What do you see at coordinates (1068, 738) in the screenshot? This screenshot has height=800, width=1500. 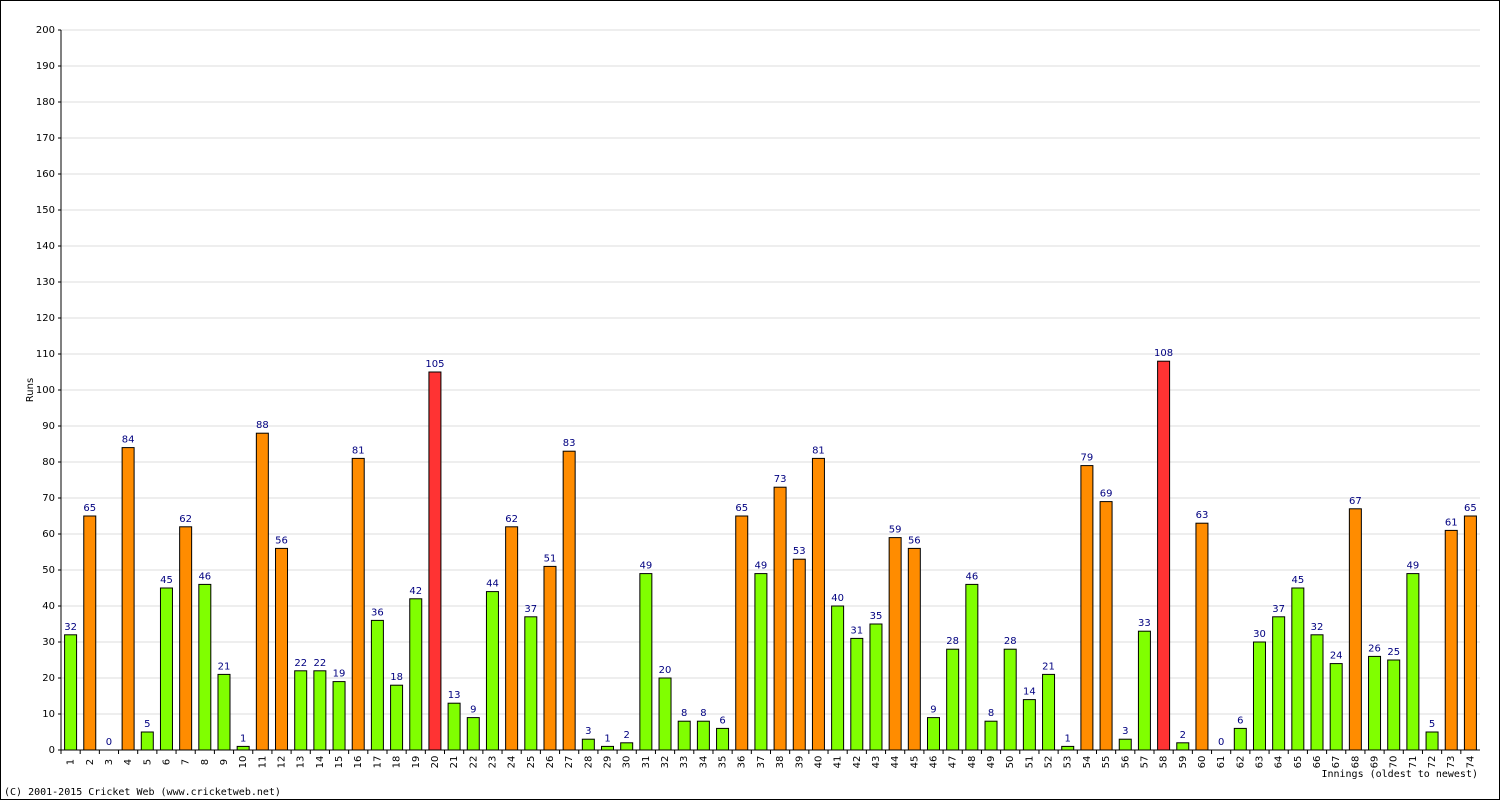 I see `value-label: 1` at bounding box center [1068, 738].